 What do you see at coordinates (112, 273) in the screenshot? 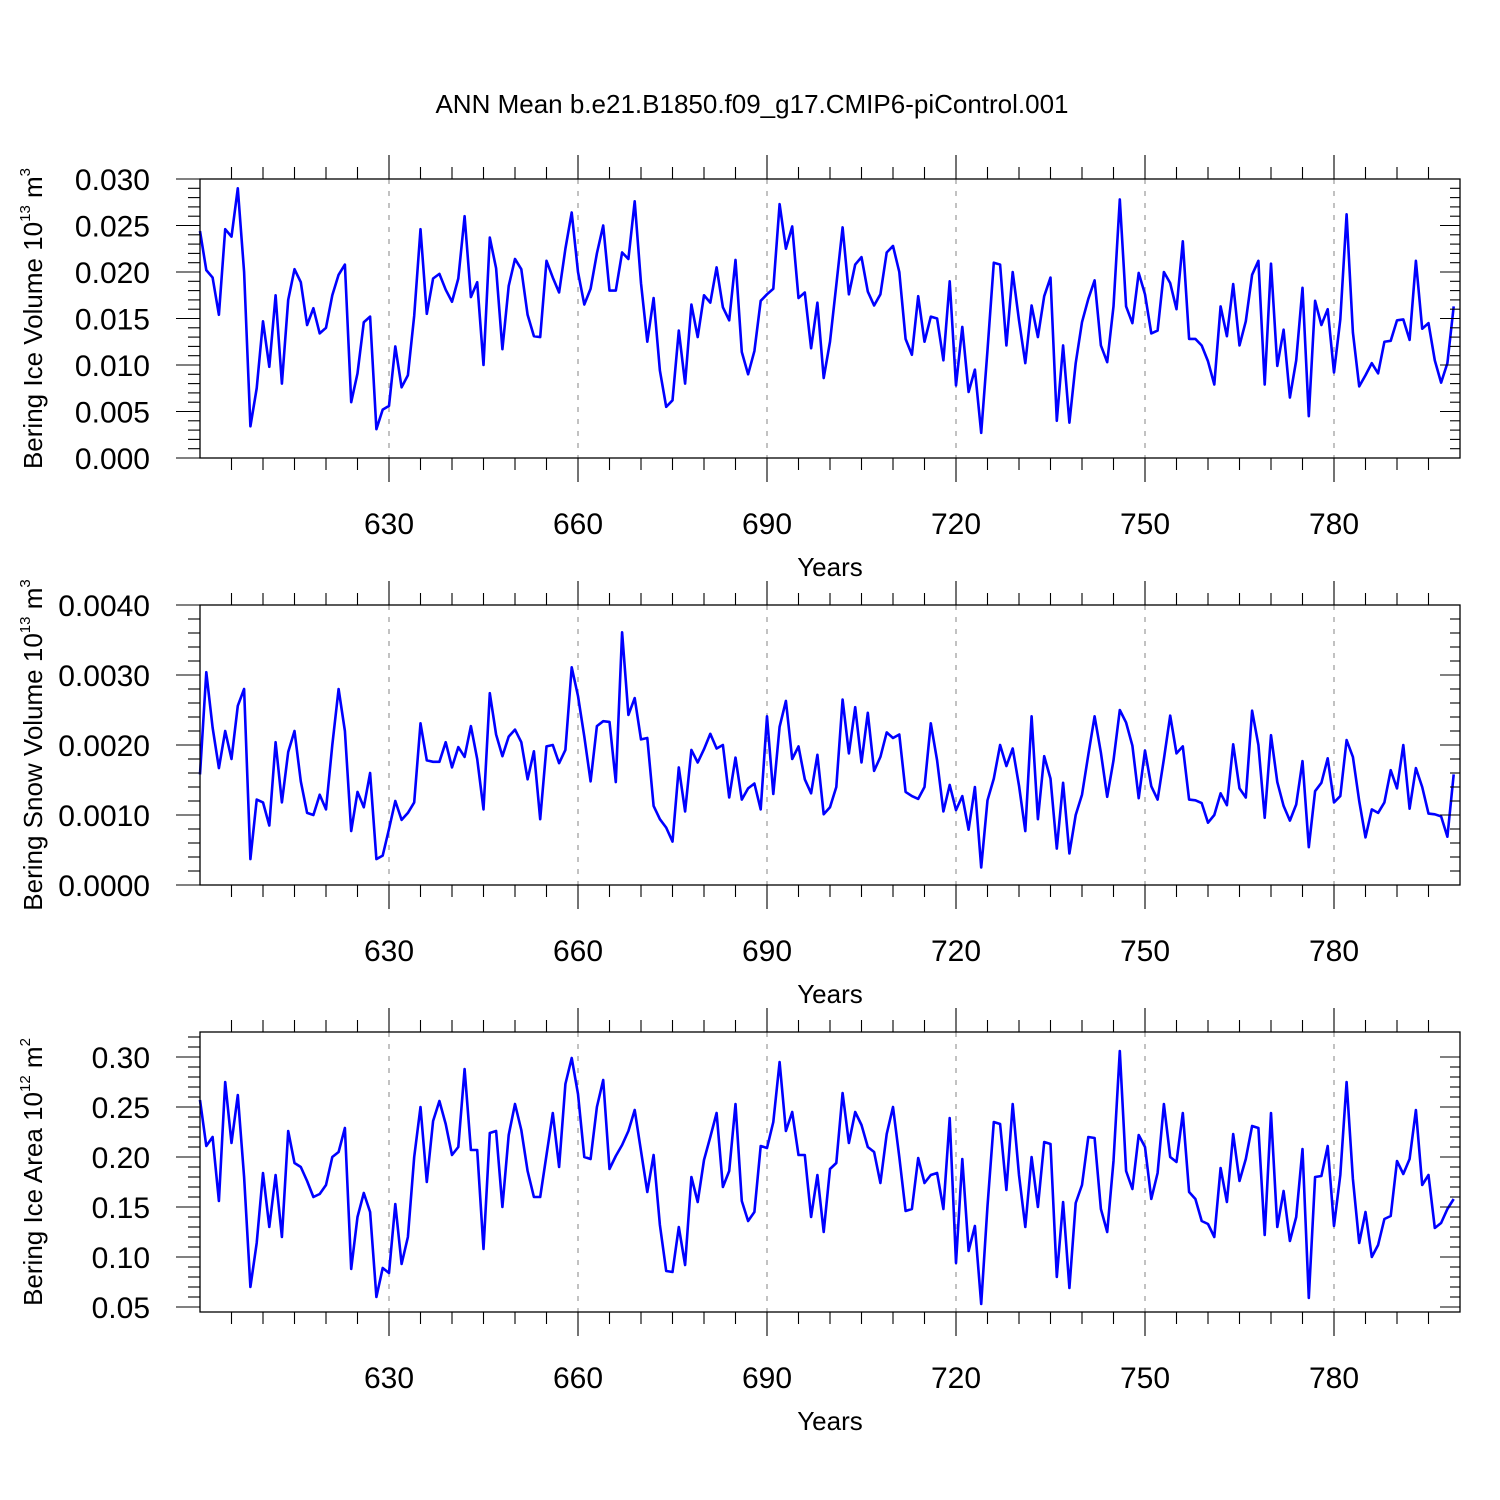
I see `y-tick-label: 0.020` at bounding box center [112, 273].